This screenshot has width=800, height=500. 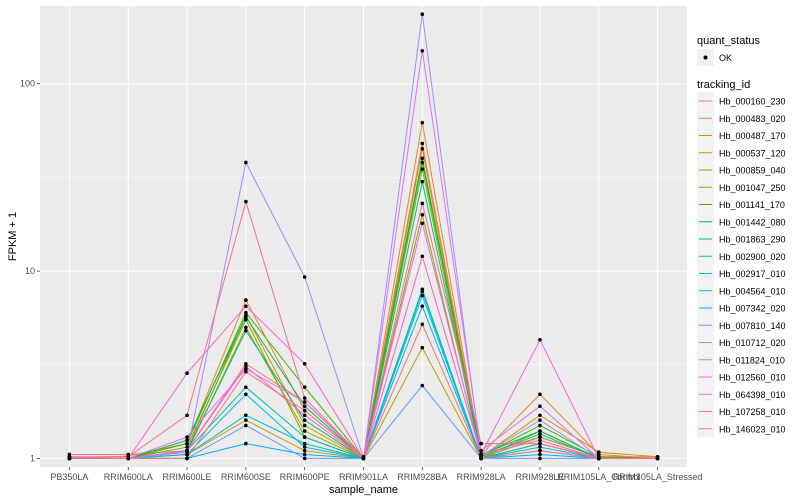 What do you see at coordinates (752, 326) in the screenshot?
I see `legend-entry-label: Hb_007810_140` at bounding box center [752, 326].